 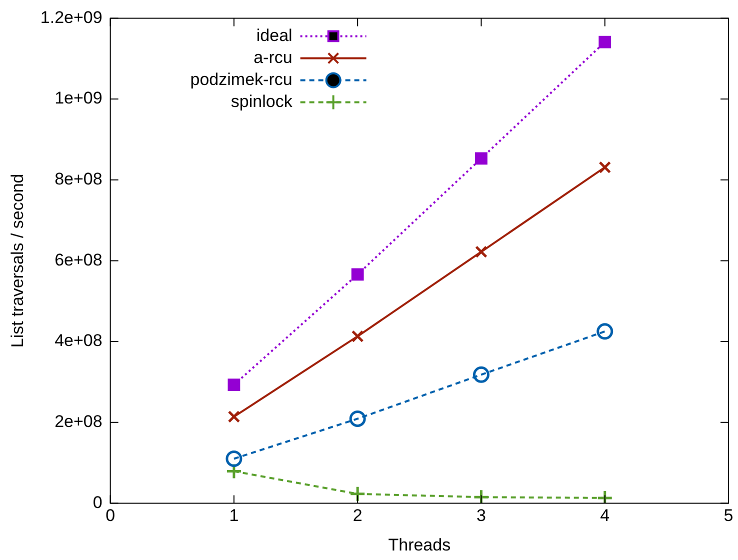 I want to click on x-tick-label: 3, so click(x=481, y=516).